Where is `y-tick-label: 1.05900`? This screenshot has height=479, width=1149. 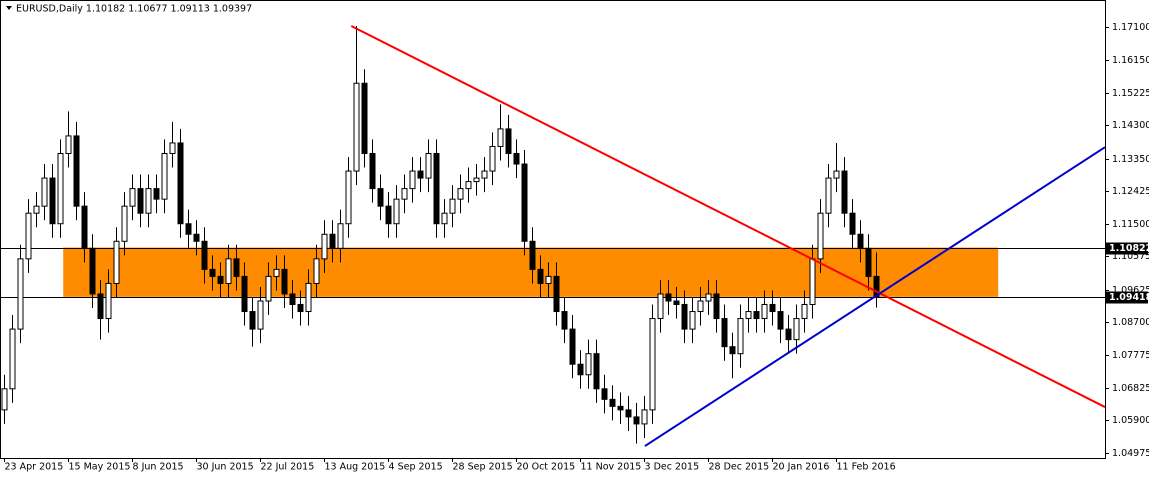 y-tick-label: 1.05900 is located at coordinates (1130, 420).